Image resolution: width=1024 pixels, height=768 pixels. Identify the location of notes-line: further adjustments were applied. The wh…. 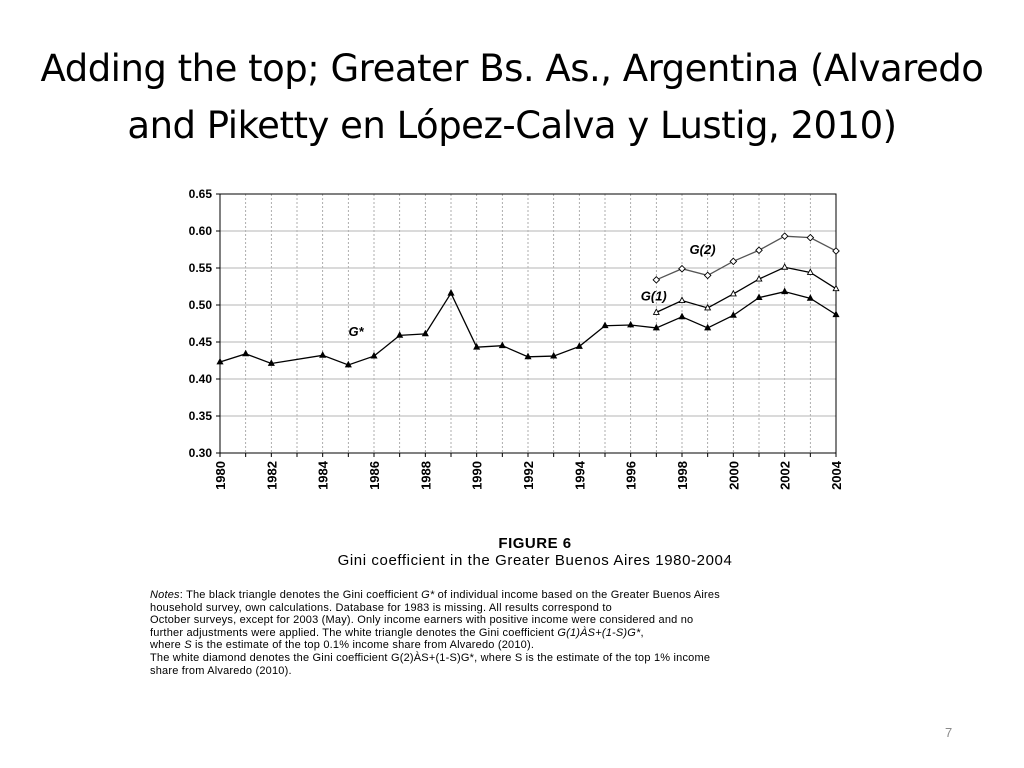
(530, 633).